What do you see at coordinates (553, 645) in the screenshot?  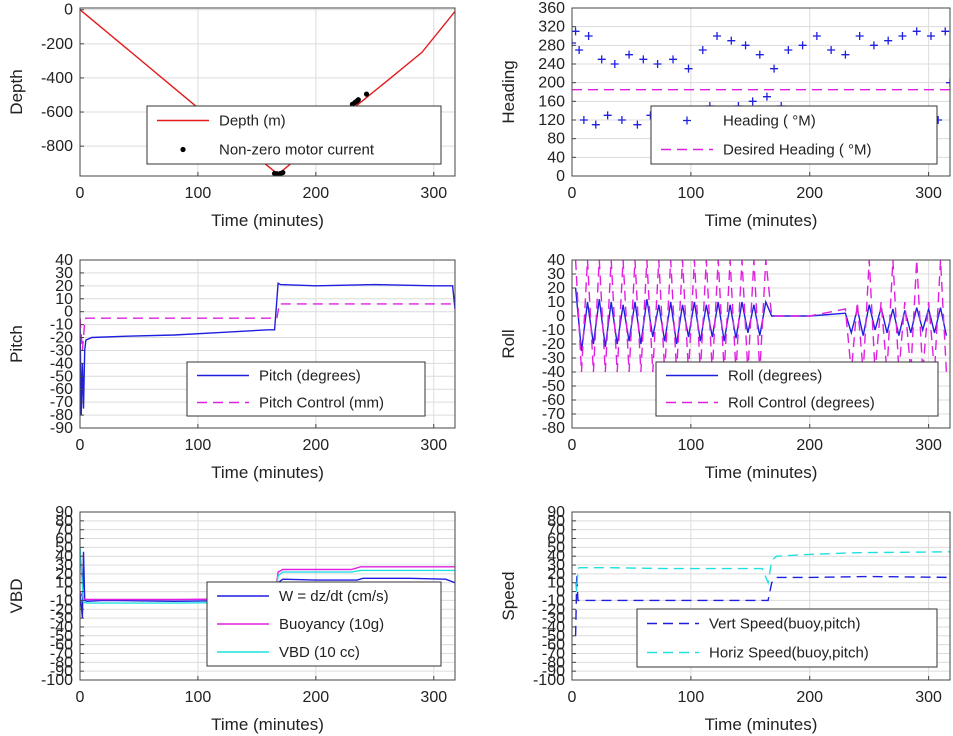 I see `y-tick-label: -60` at bounding box center [553, 645].